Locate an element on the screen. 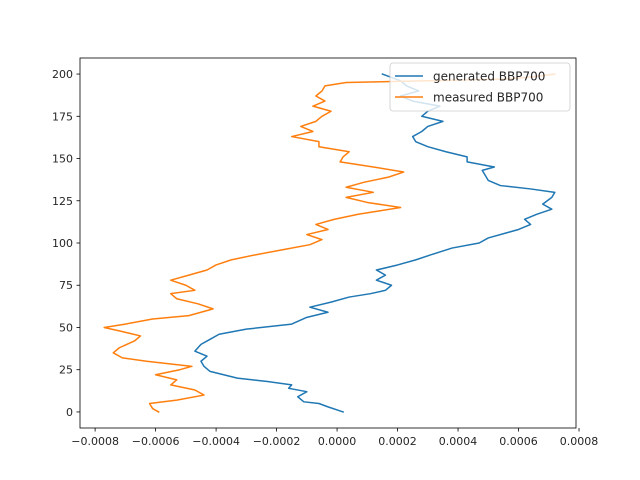  y-tick-label: 75 is located at coordinates (66, 285).